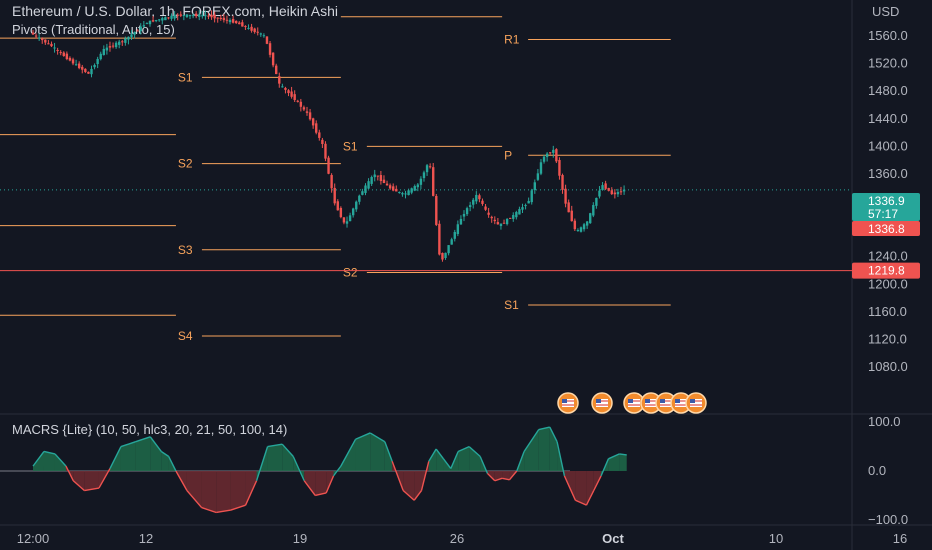  What do you see at coordinates (887, 338) in the screenshot?
I see `price-tick-label: 1120.0` at bounding box center [887, 338].